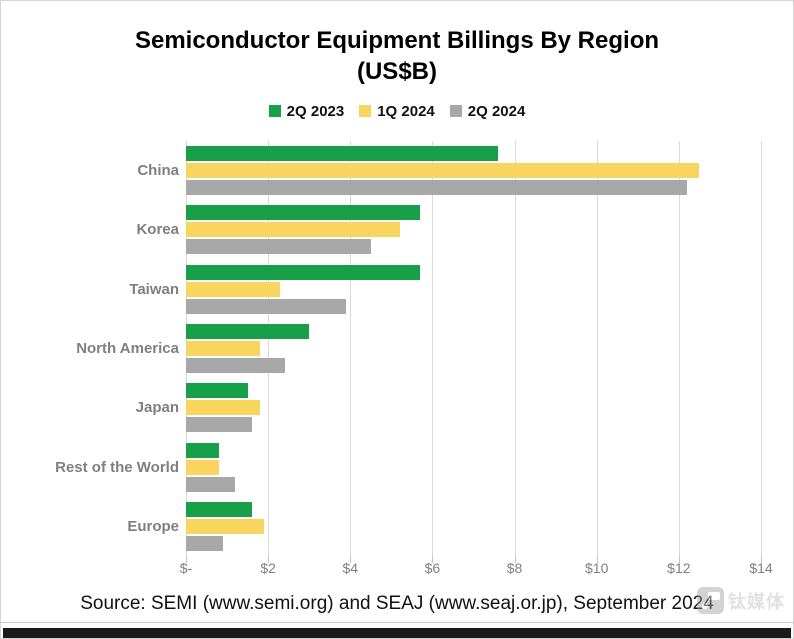 This screenshot has height=639, width=794. I want to click on chart-title-line2: (US$B), so click(396, 71).